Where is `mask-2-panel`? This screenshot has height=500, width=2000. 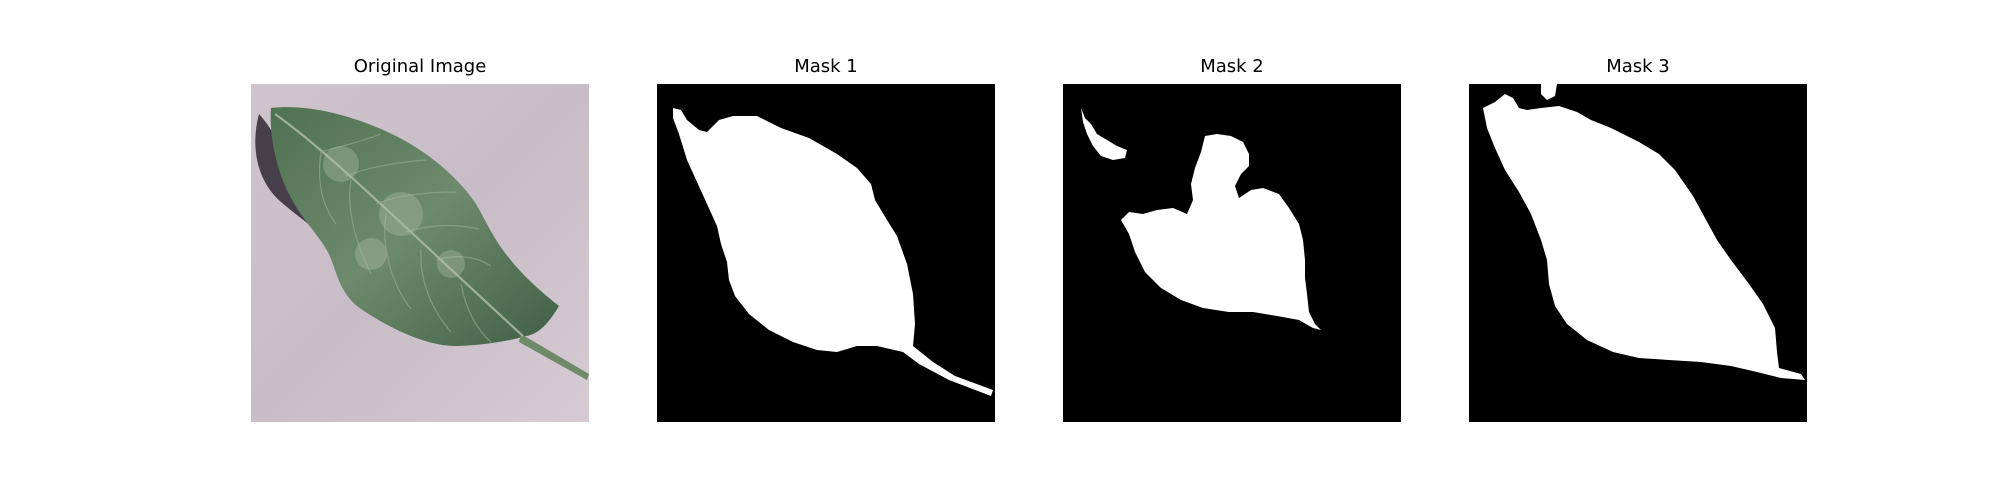 mask-2-panel is located at coordinates (1232, 253).